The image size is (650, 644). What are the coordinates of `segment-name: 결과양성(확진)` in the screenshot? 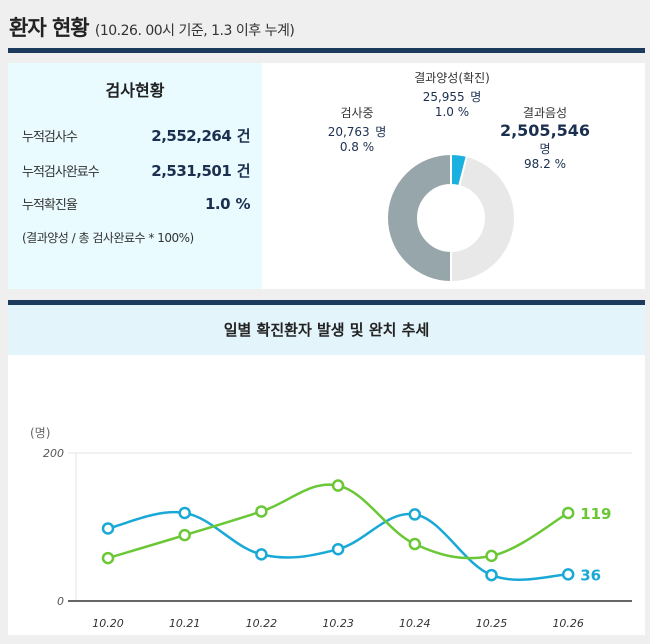 It's located at (452, 78).